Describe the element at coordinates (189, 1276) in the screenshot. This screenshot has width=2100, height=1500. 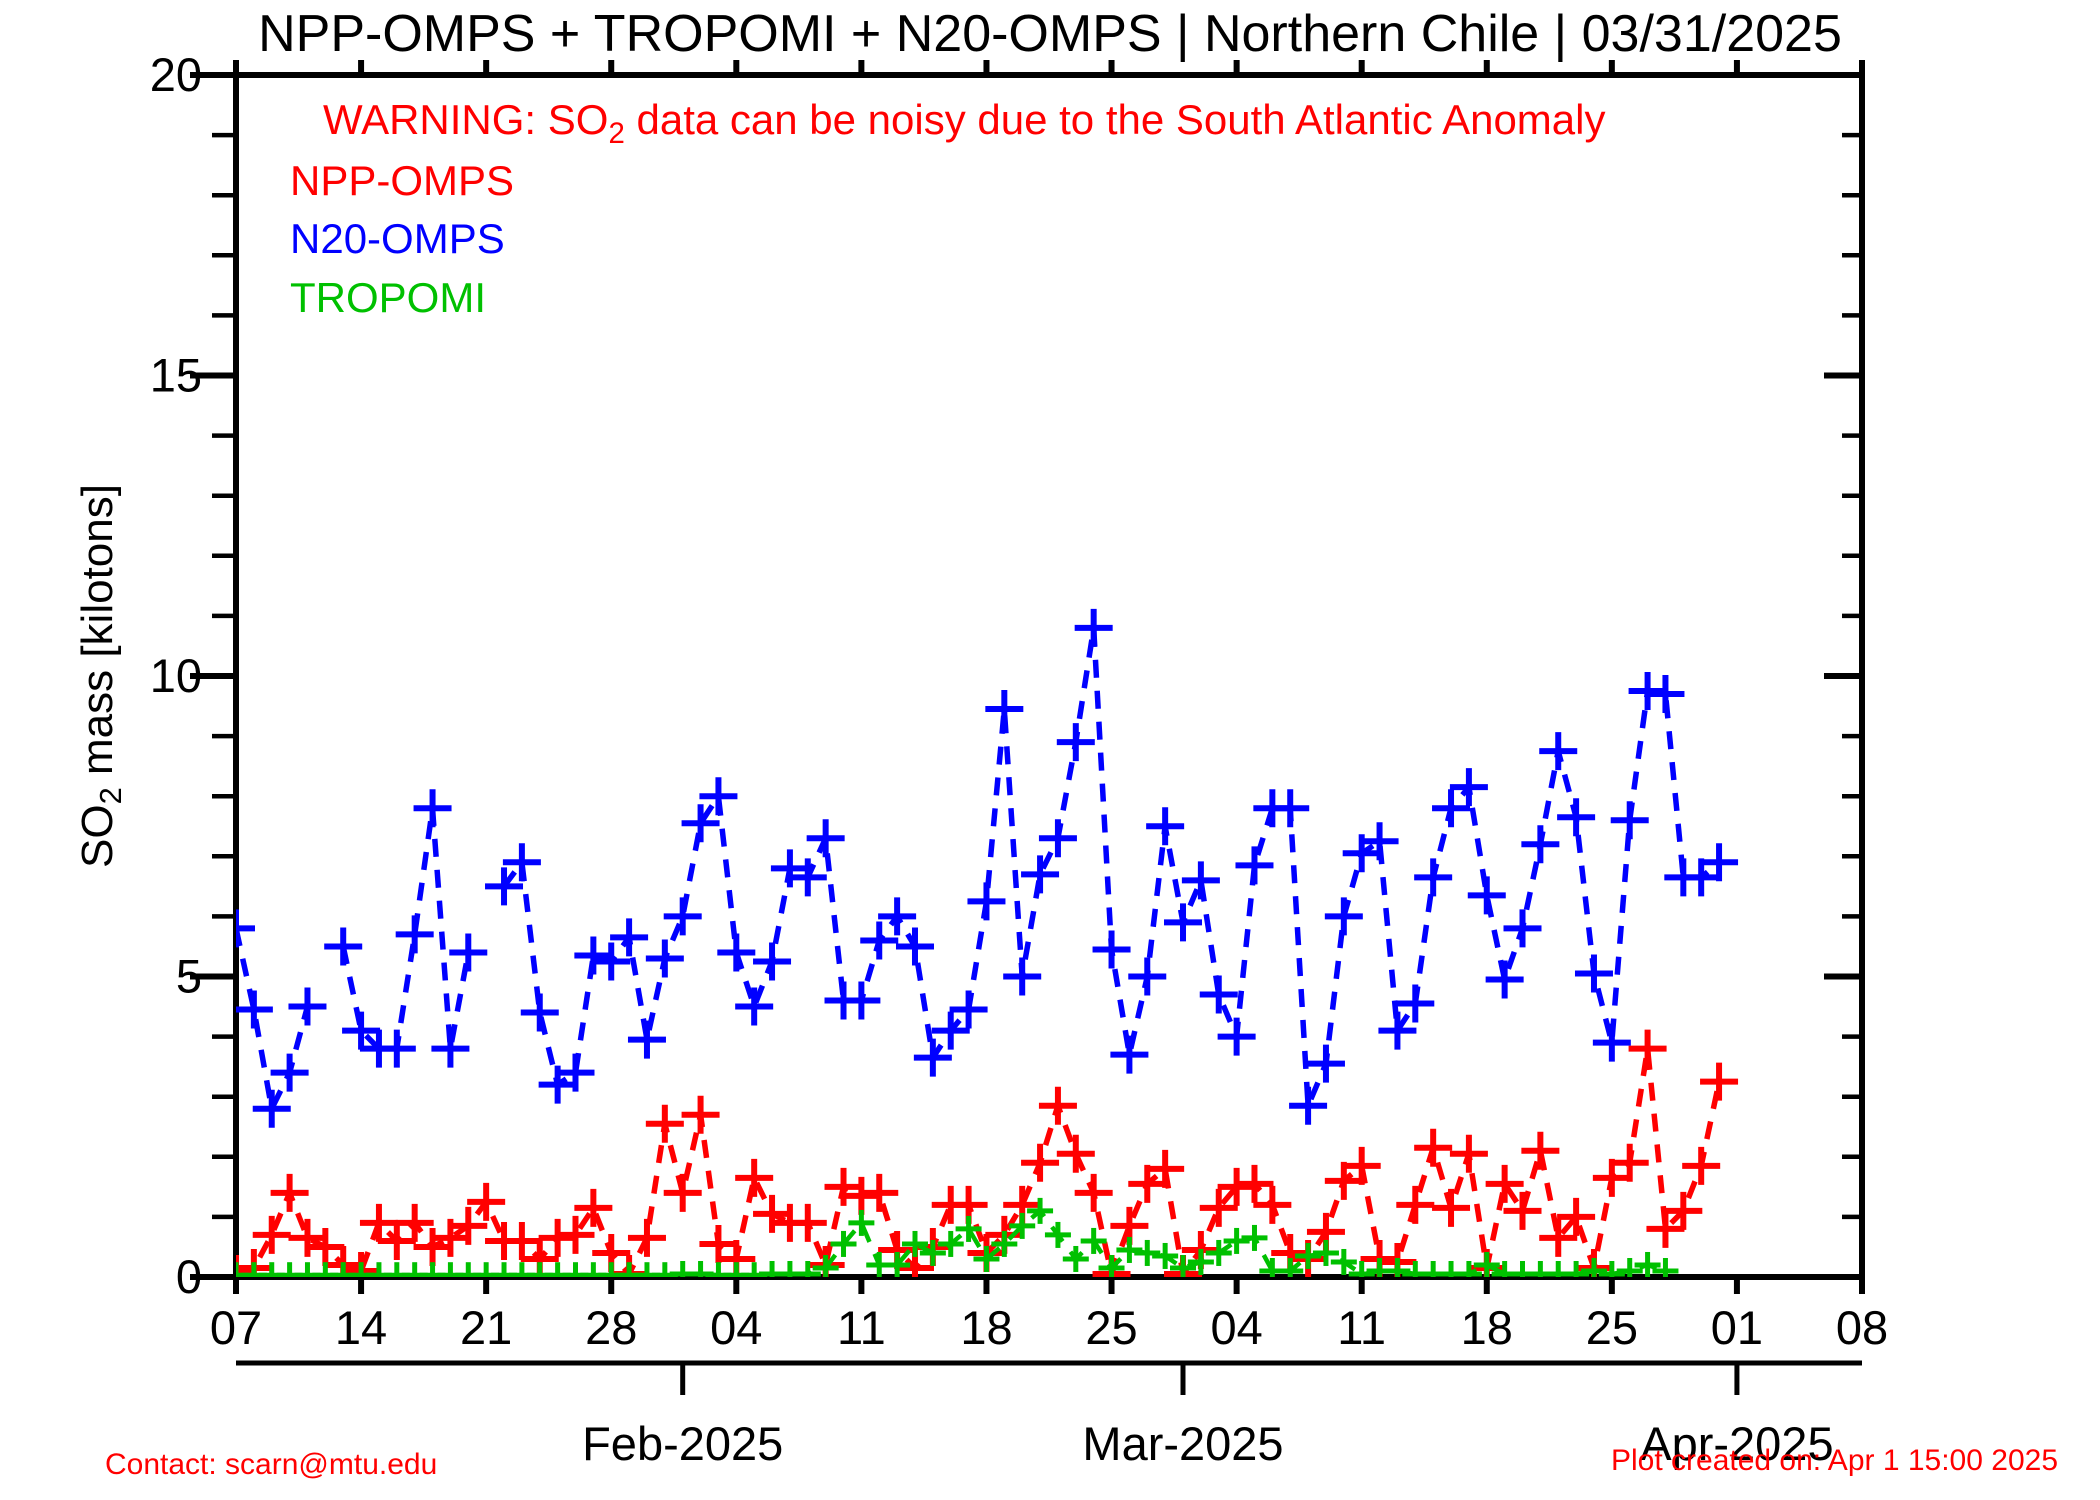
I see `y-tick-label: 0` at that location.